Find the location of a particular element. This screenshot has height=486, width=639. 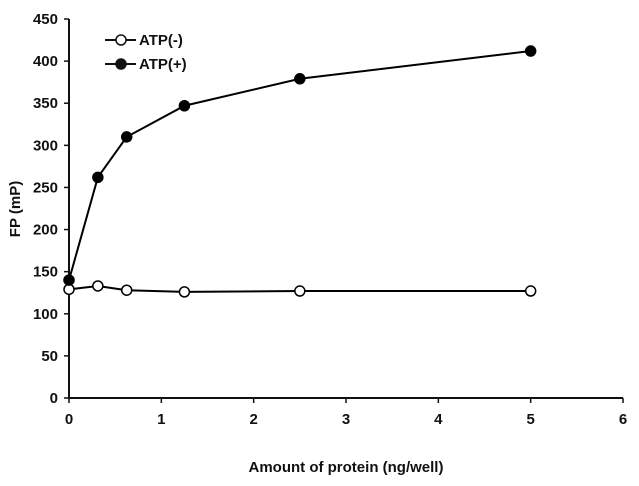

legend-item-atp-minus: ATP(-) is located at coordinates (144, 40).